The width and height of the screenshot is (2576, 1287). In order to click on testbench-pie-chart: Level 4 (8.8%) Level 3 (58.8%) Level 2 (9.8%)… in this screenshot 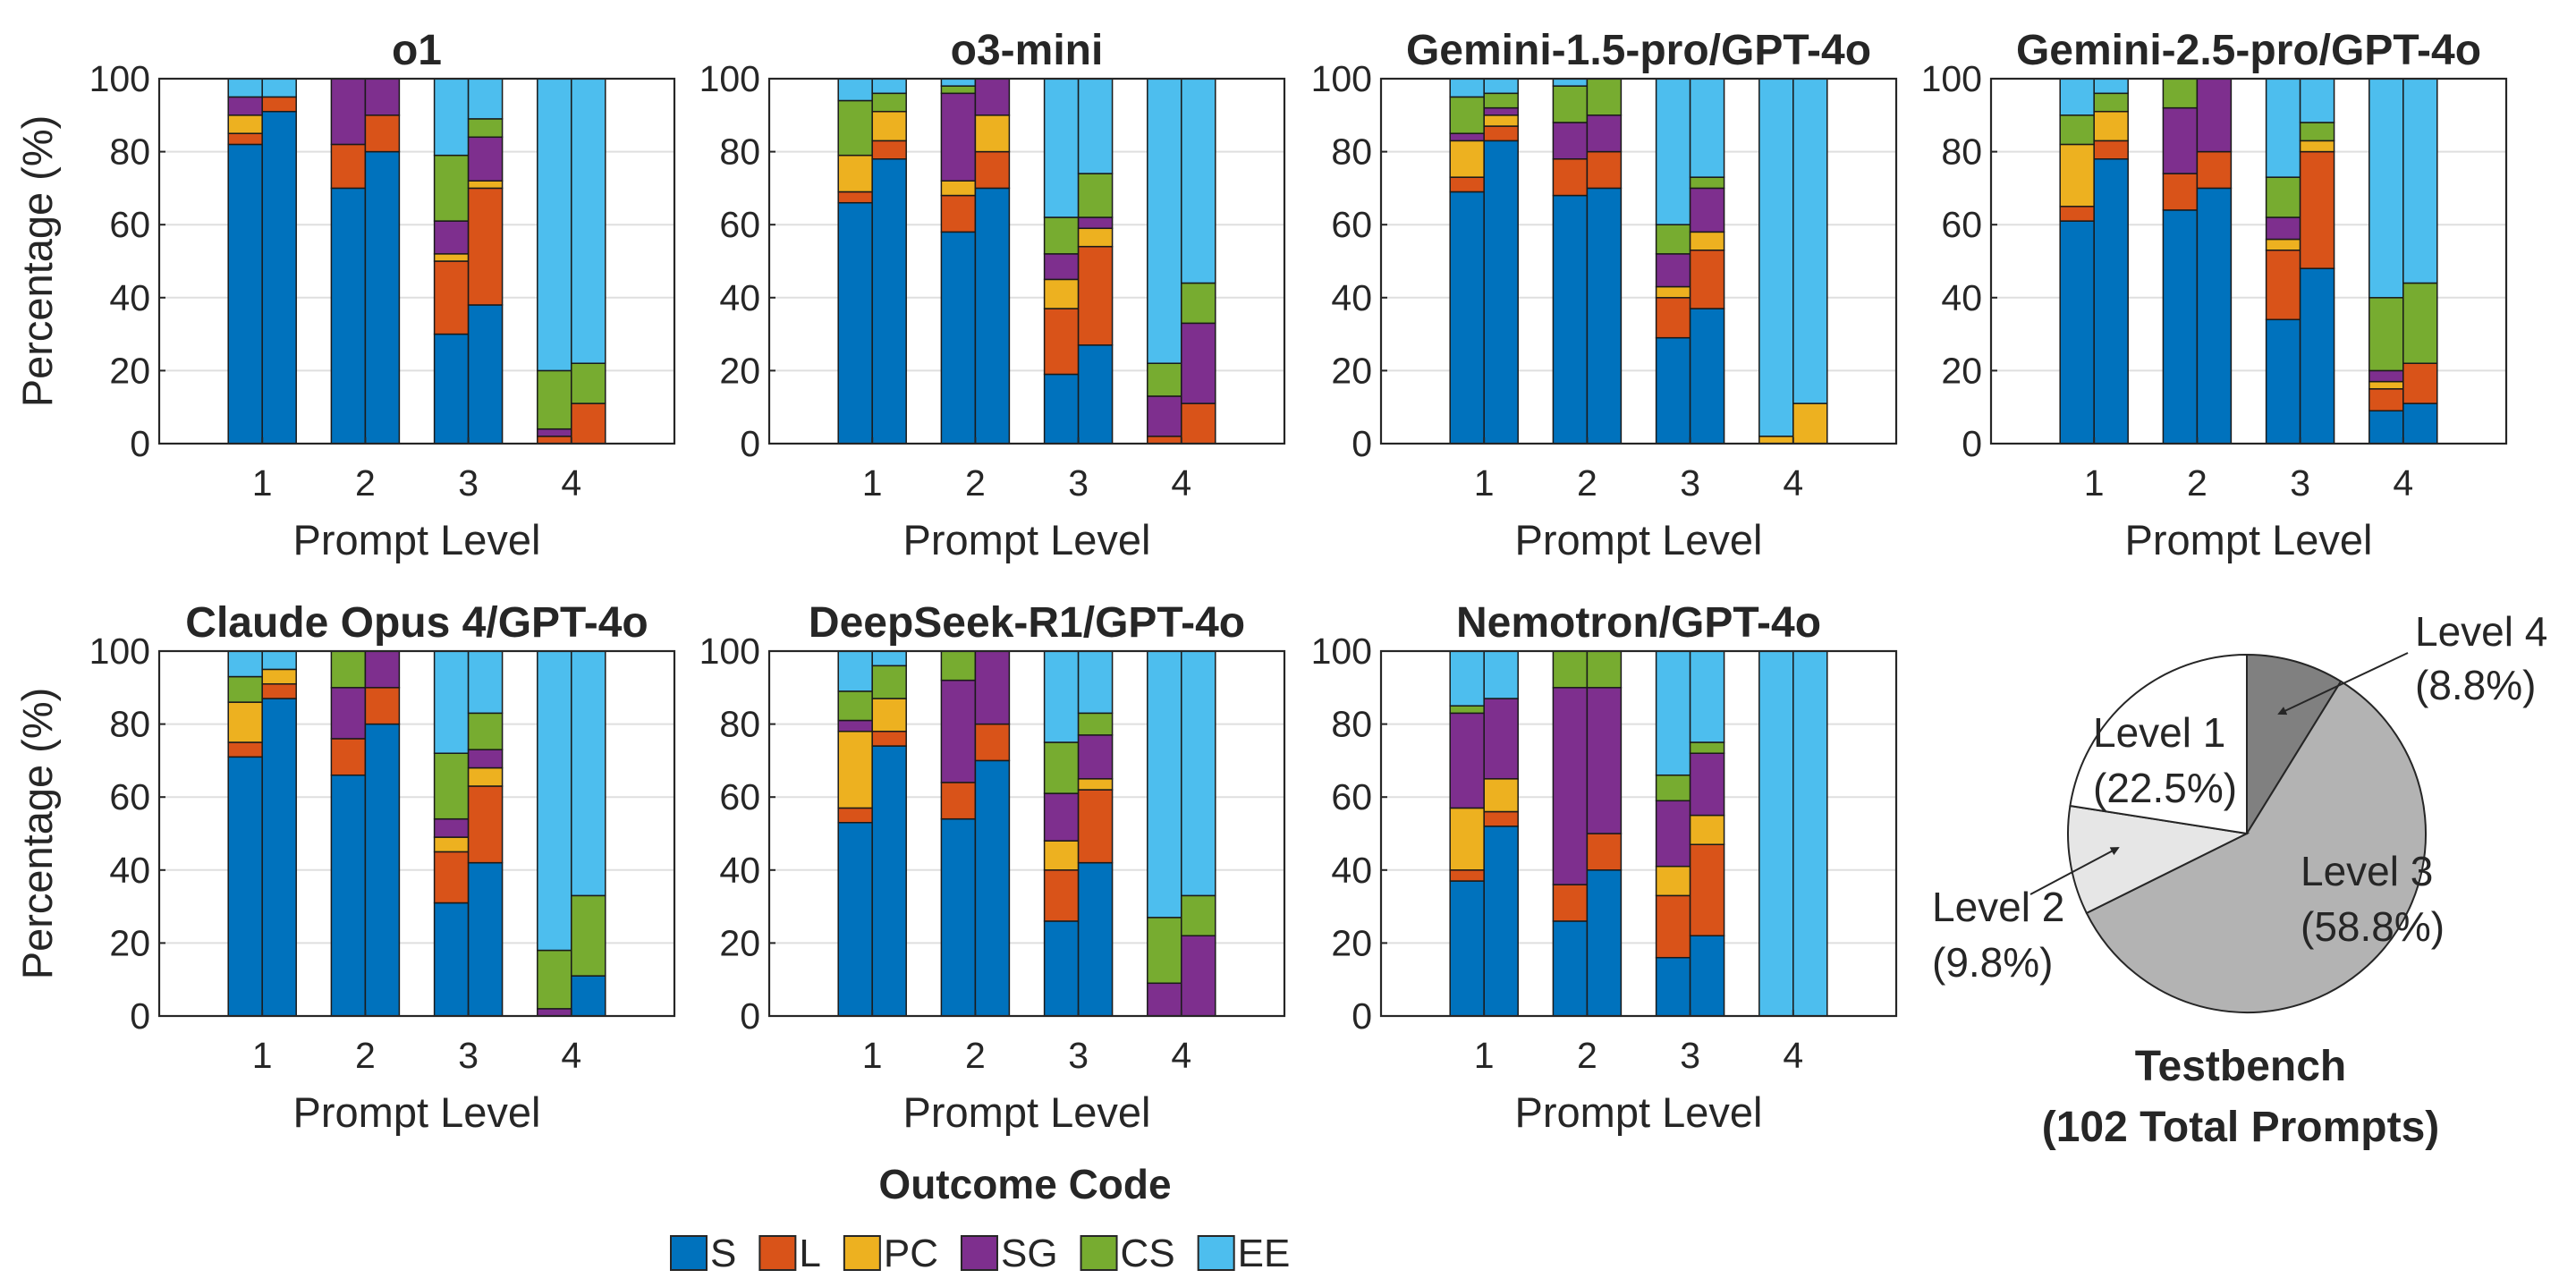, I will do `click(2239, 810)`.